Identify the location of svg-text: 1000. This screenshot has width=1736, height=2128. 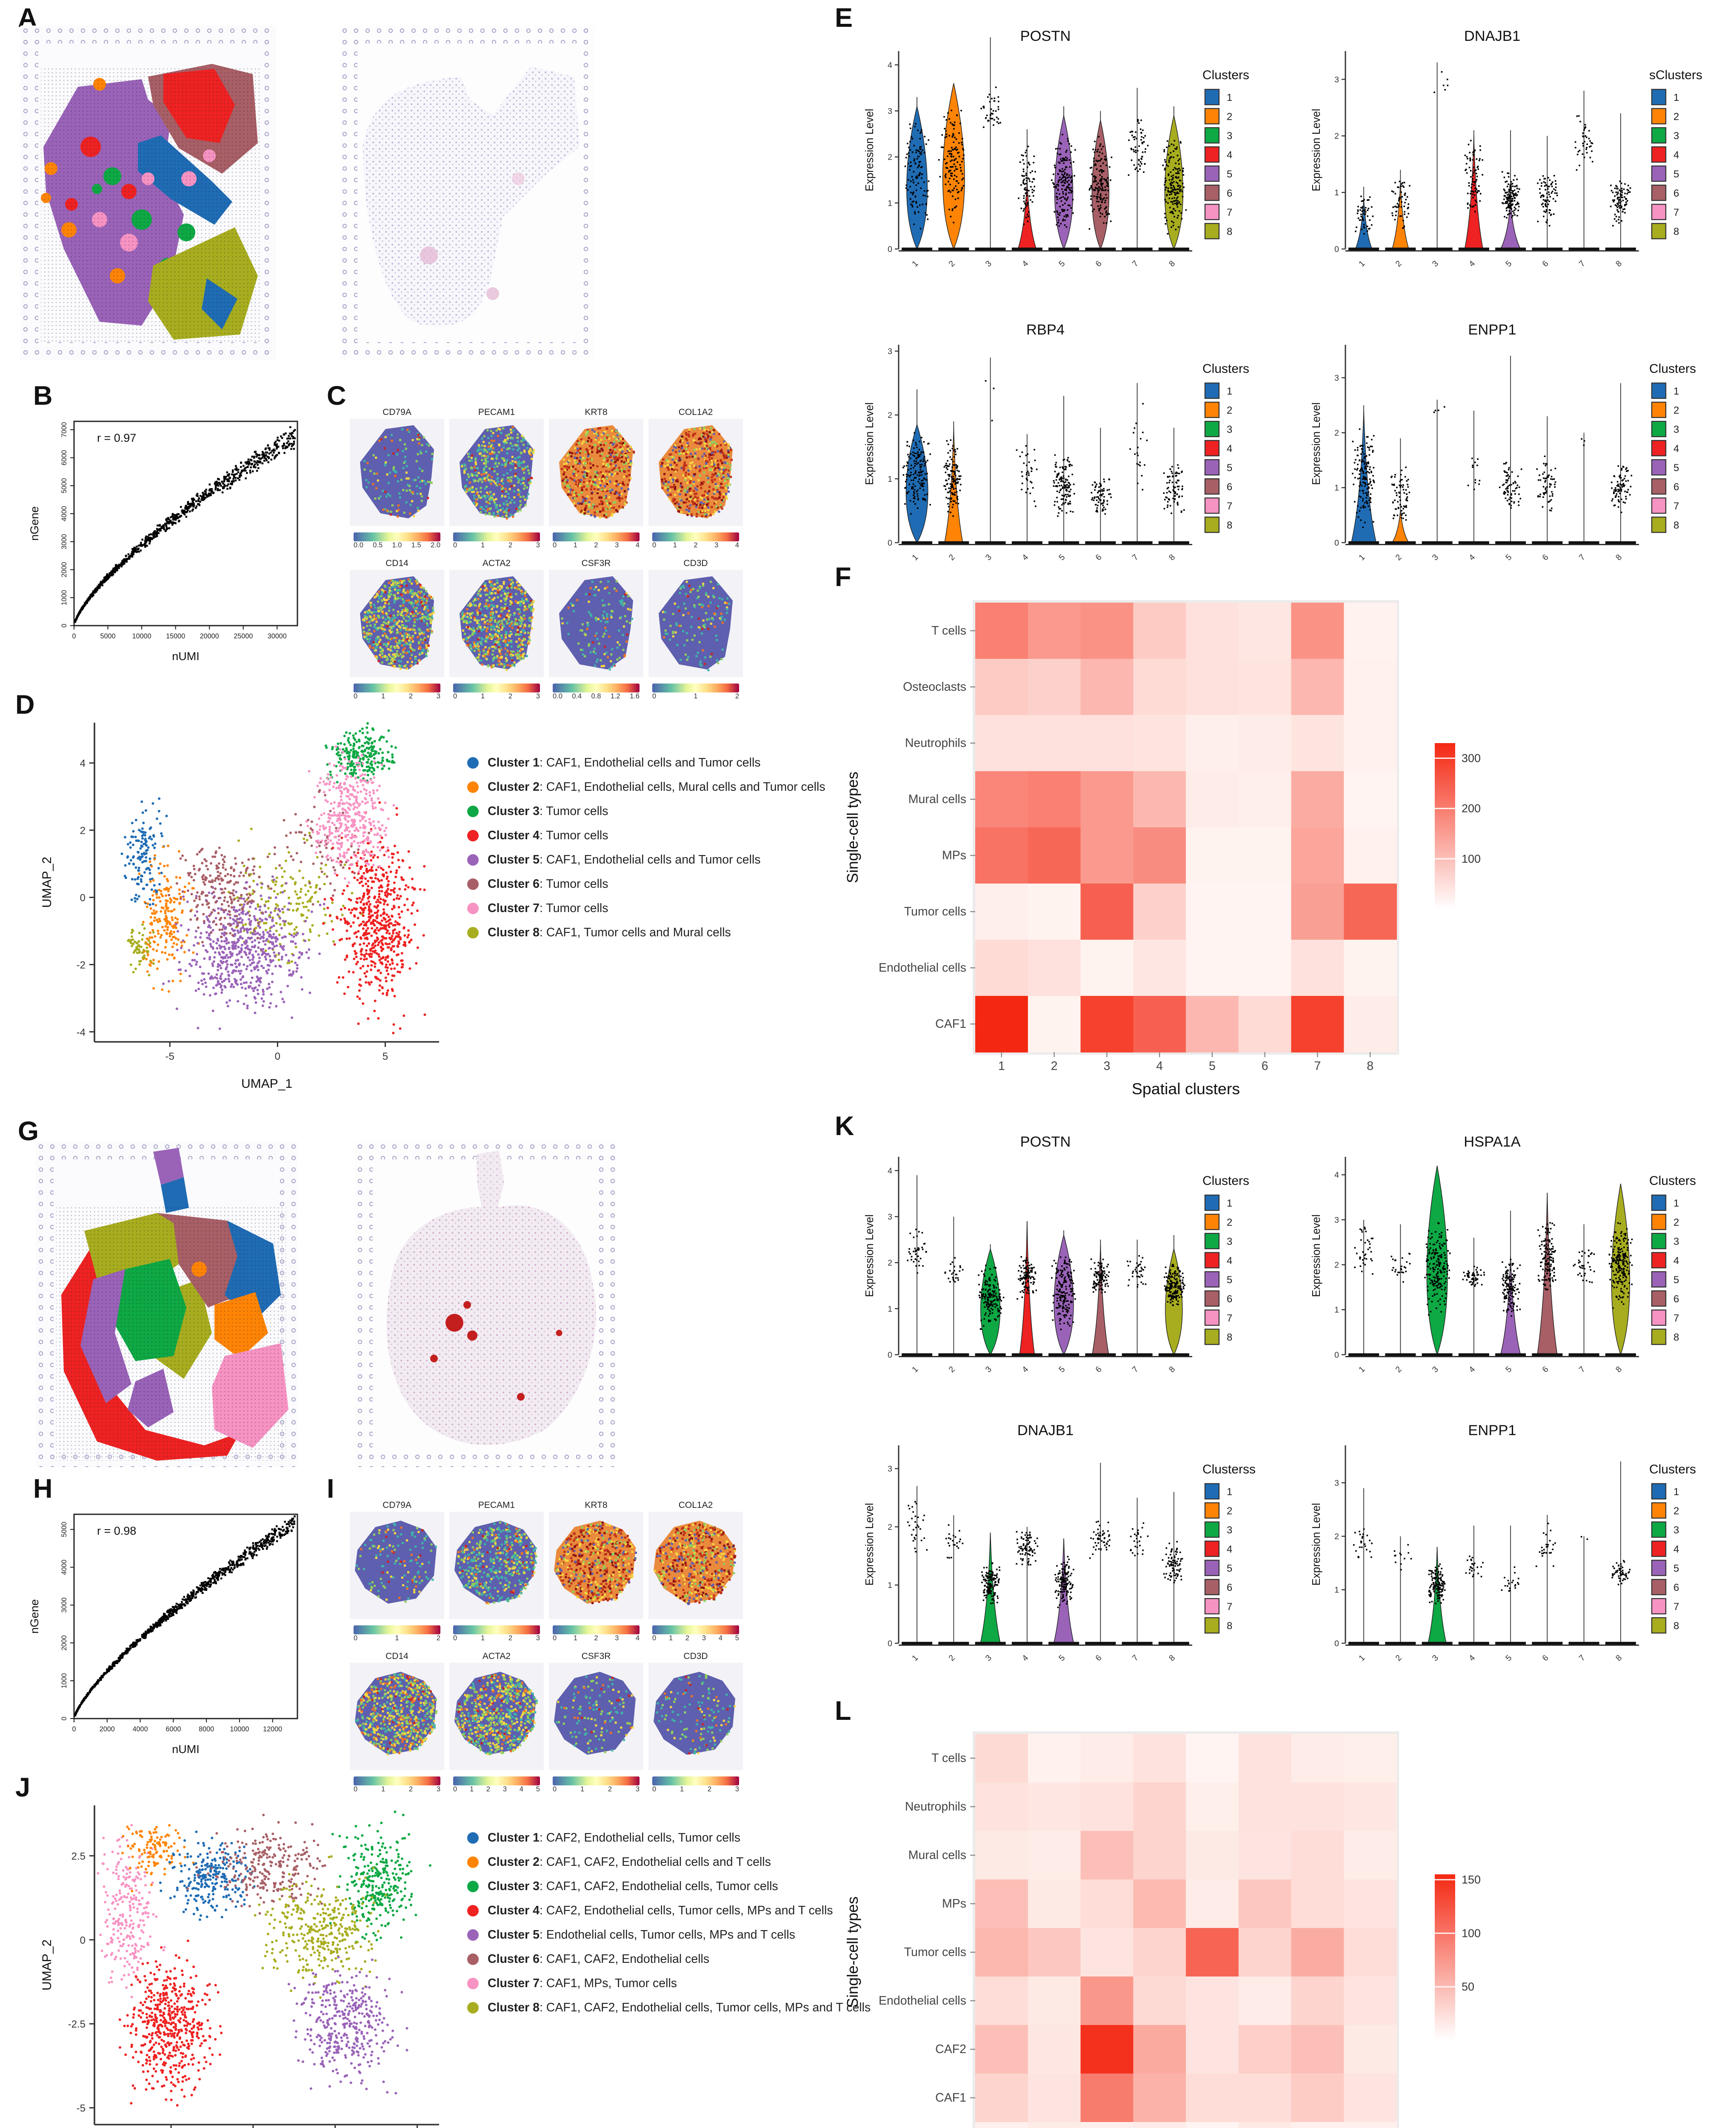
(64, 597).